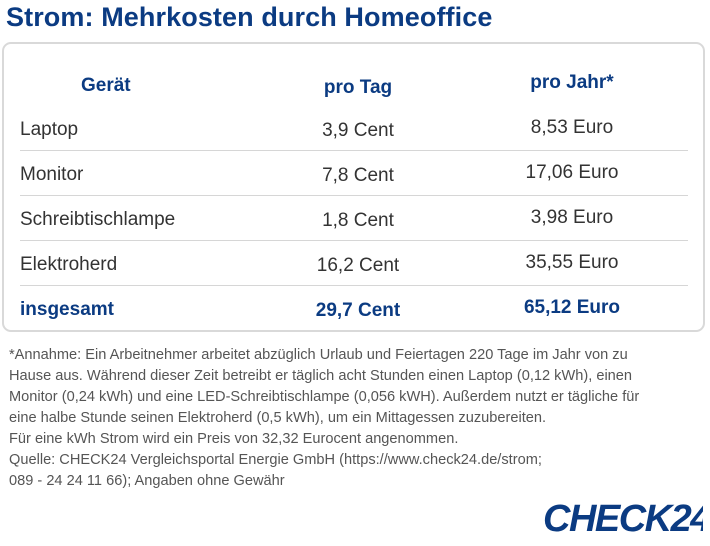 The height and width of the screenshot is (546, 710). What do you see at coordinates (358, 310) in the screenshot?
I see `total-per-day: 29,7 Cent` at bounding box center [358, 310].